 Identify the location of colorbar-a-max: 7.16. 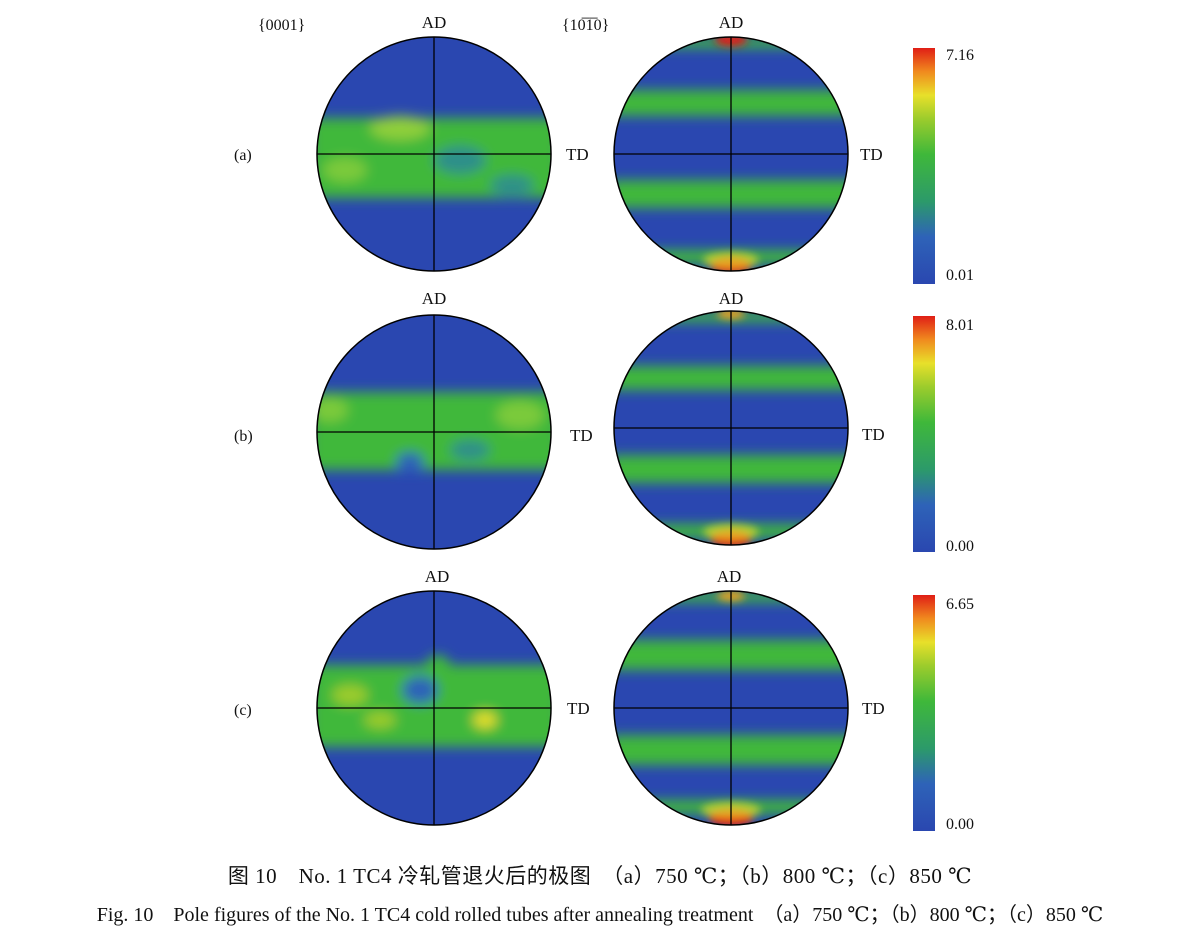
(960, 55).